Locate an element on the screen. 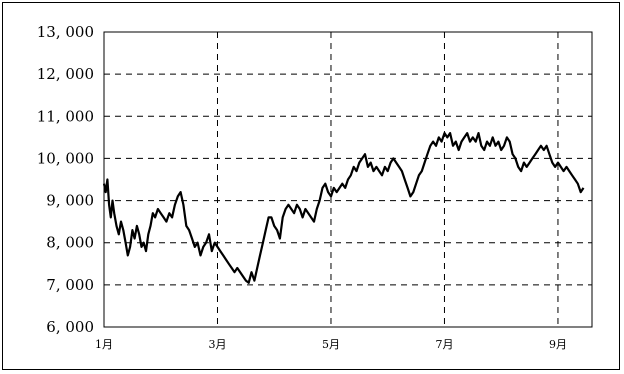 Image resolution: width=624 pixels, height=374 pixels. x-axis-ticks: 1月 3月 5月 7月 9月 is located at coordinates (331, 344).